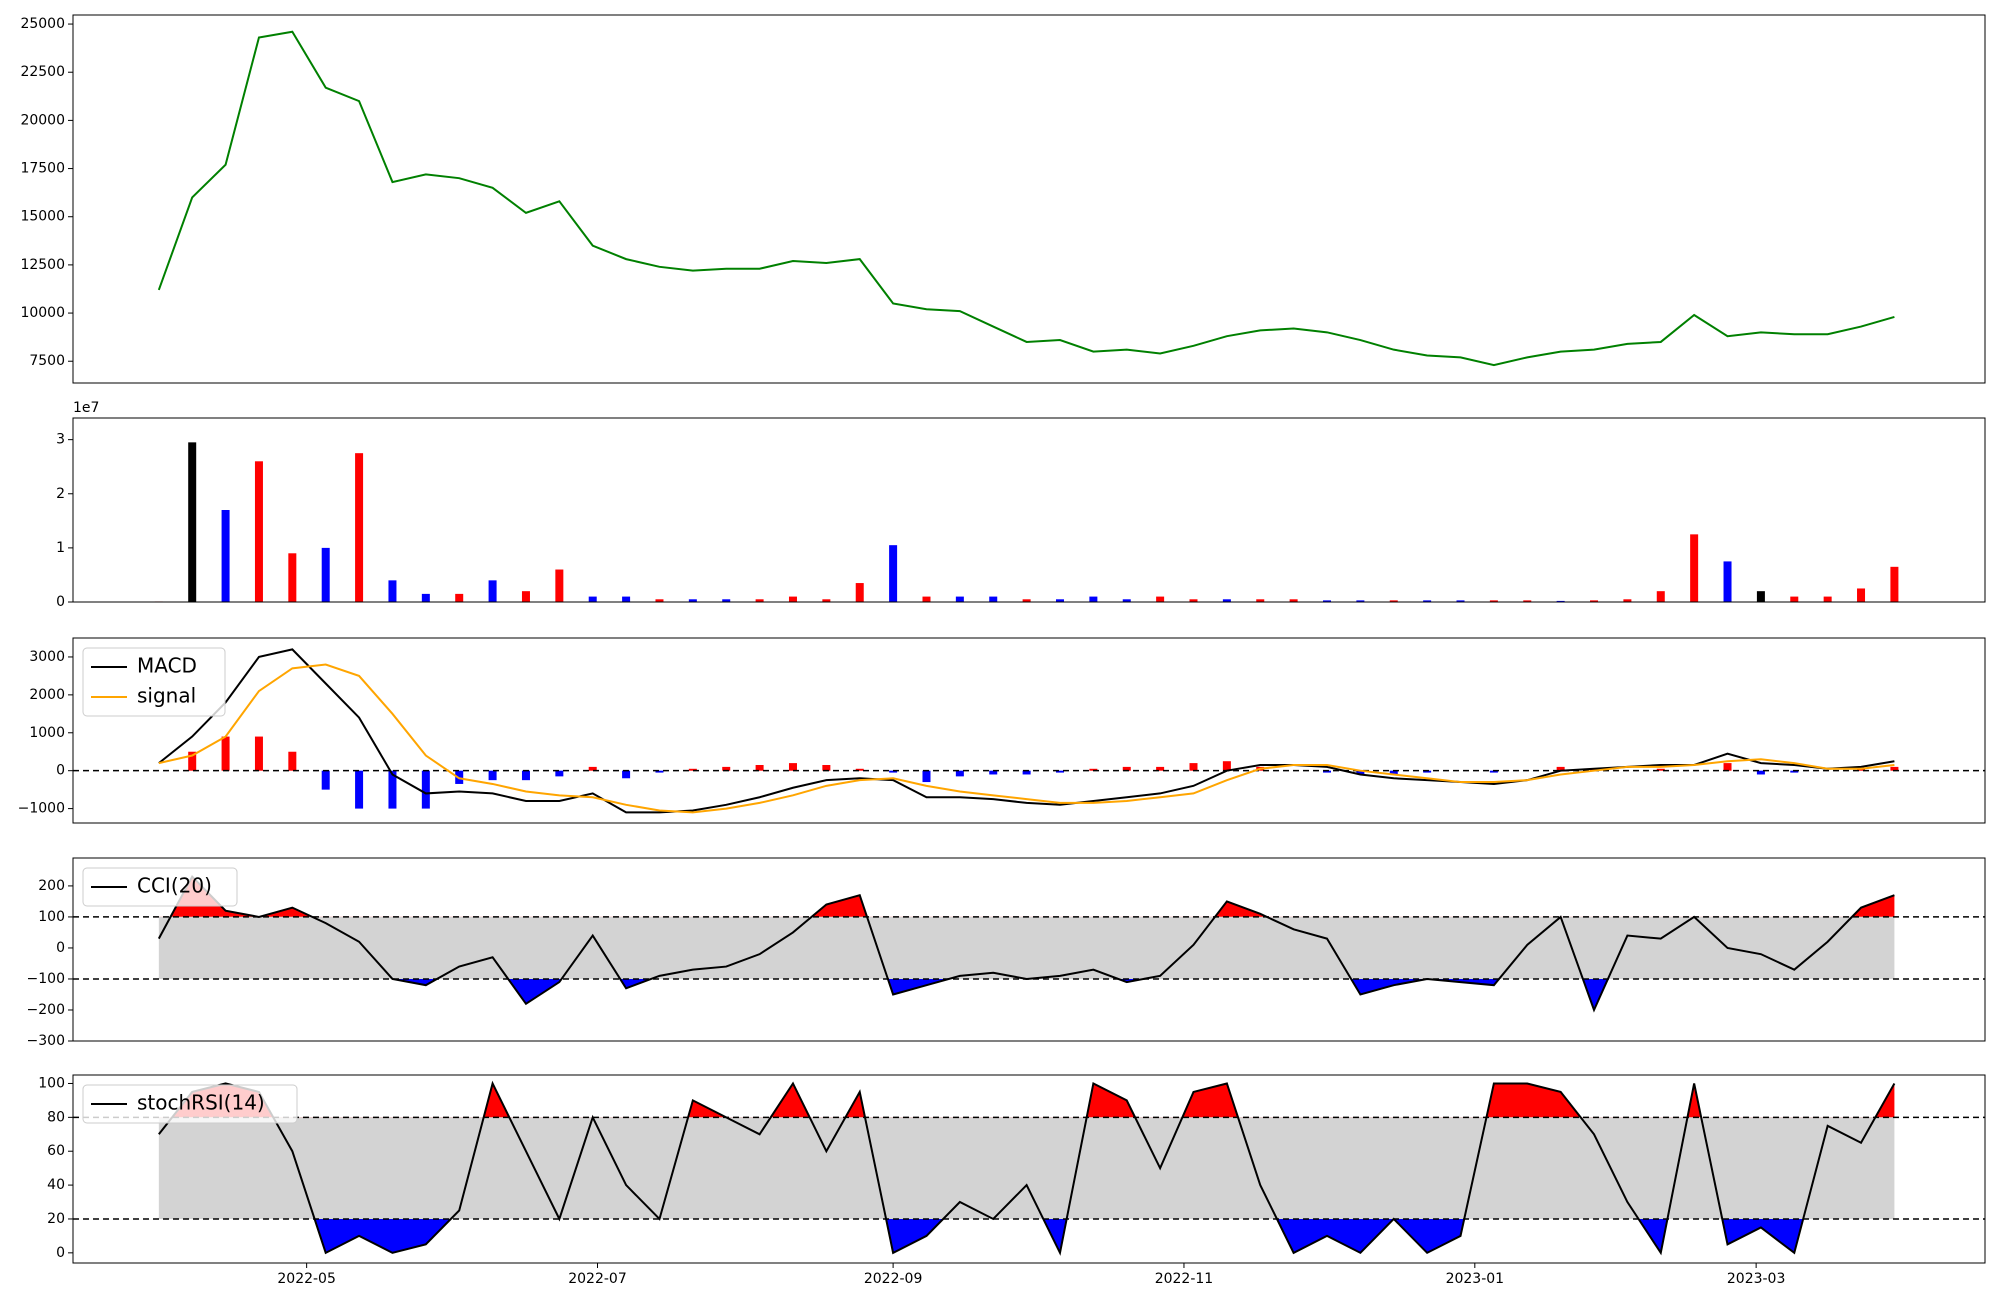 This screenshot has width=2000, height=1300. I want to click on y-tick-label: −100, so click(46, 979).